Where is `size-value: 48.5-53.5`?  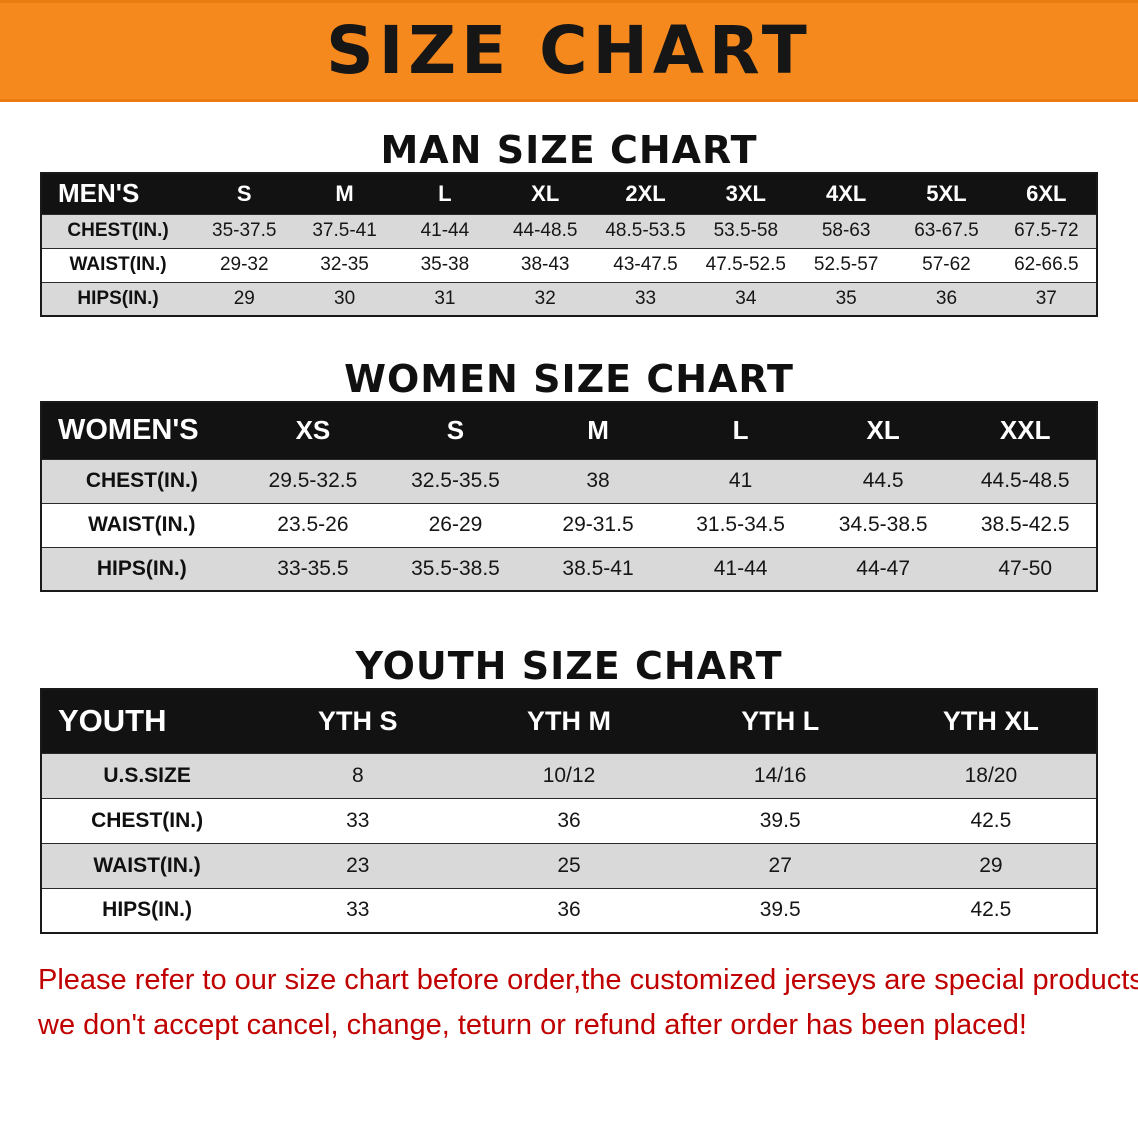
size-value: 48.5-53.5 is located at coordinates (645, 230).